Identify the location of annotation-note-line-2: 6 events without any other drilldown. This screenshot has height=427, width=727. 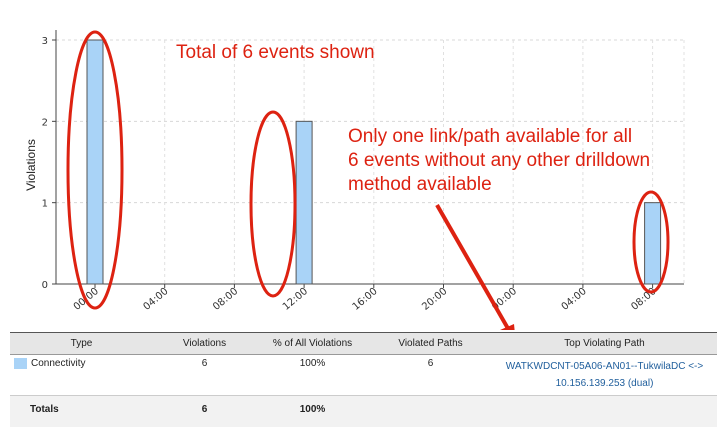
(499, 160).